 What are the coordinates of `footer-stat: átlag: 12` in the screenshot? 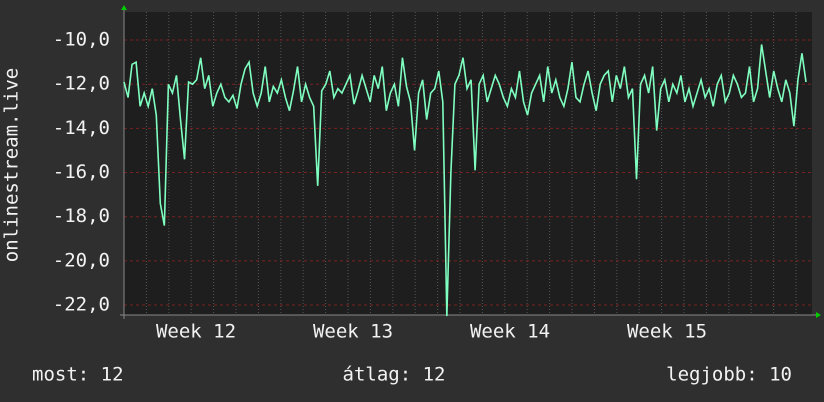 It's located at (394, 375).